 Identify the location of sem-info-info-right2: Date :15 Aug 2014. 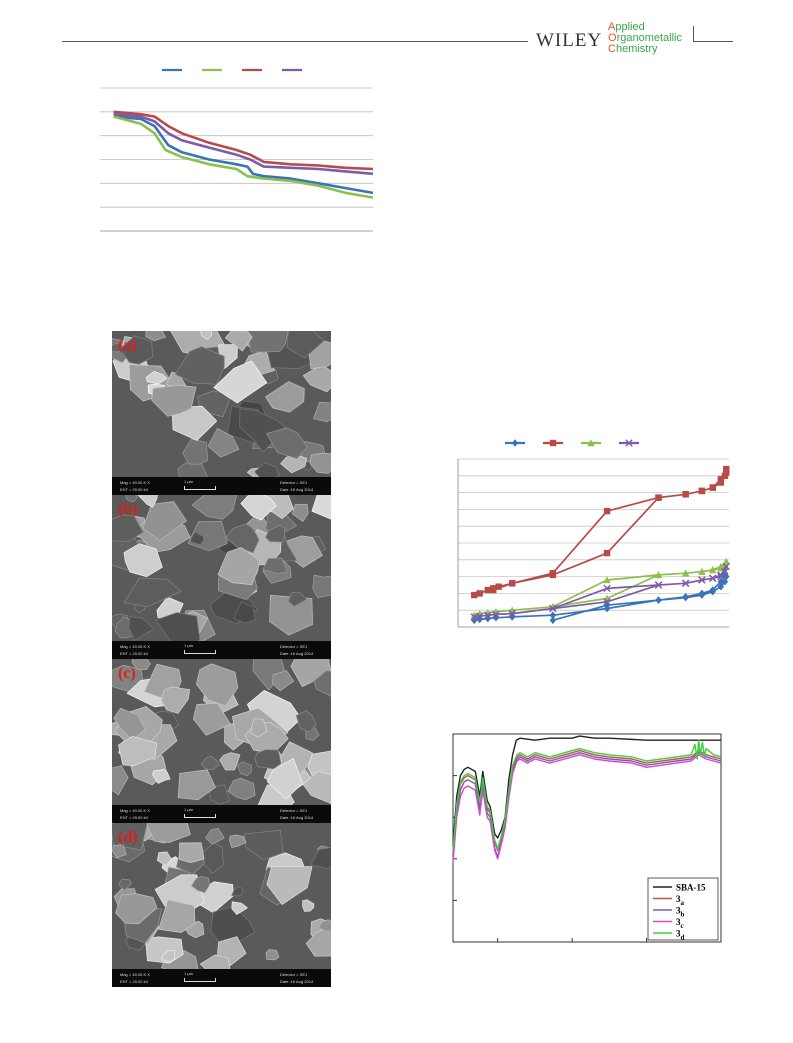
(297, 489).